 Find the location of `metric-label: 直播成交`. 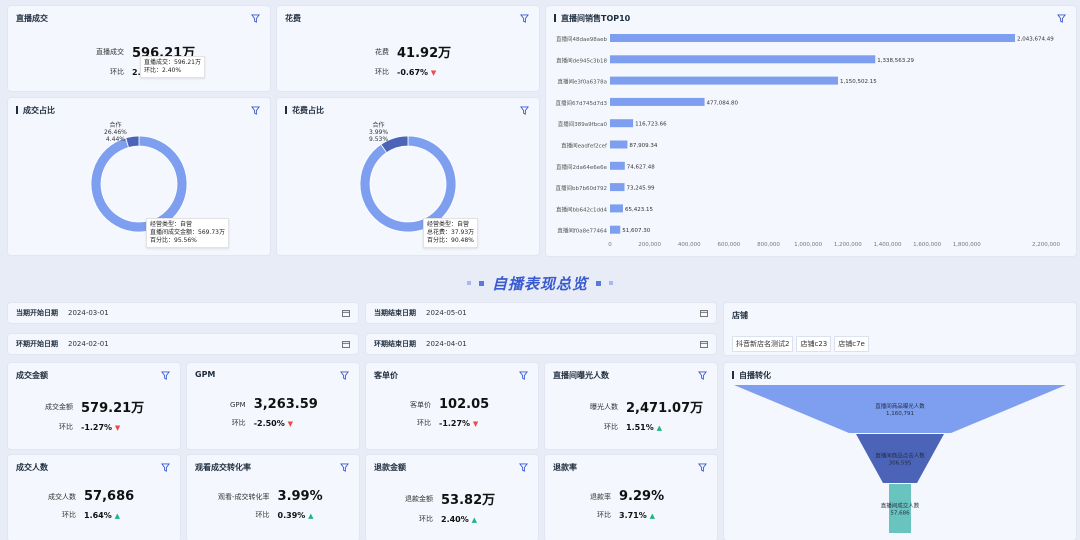

metric-label: 直播成交 is located at coordinates (110, 51).